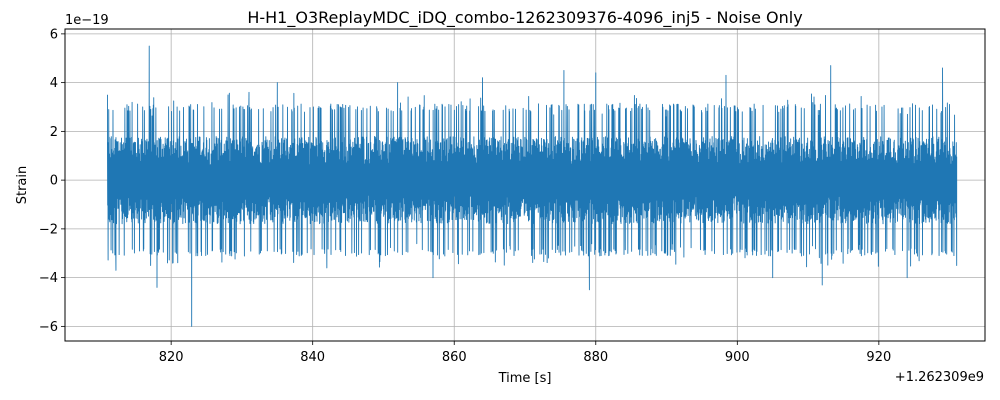 Image resolution: width=1000 pixels, height=400 pixels. What do you see at coordinates (525, 353) in the screenshot?
I see `x-axis-ticks: 820 840 860 880 900 920` at bounding box center [525, 353].